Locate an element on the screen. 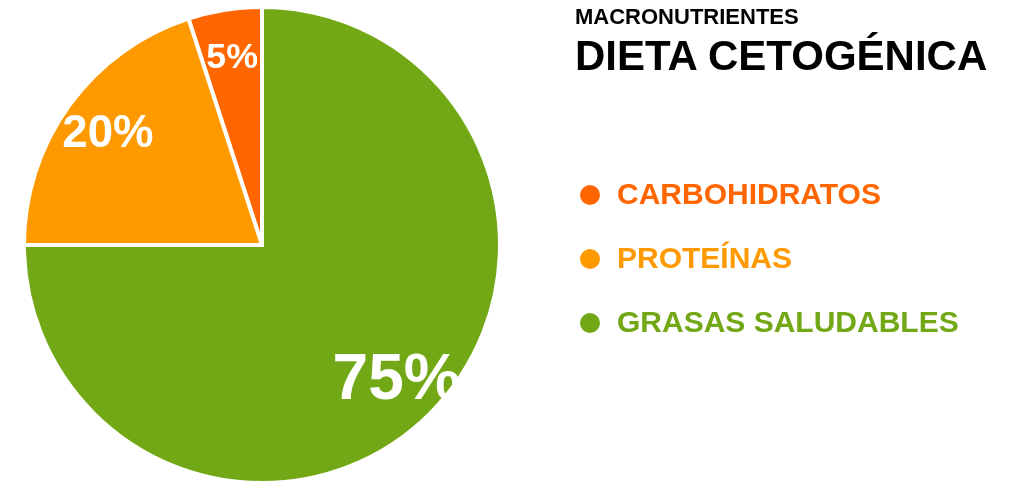 Image resolution: width=1024 pixels, height=491 pixels. data-label: 5% is located at coordinates (232, 55).